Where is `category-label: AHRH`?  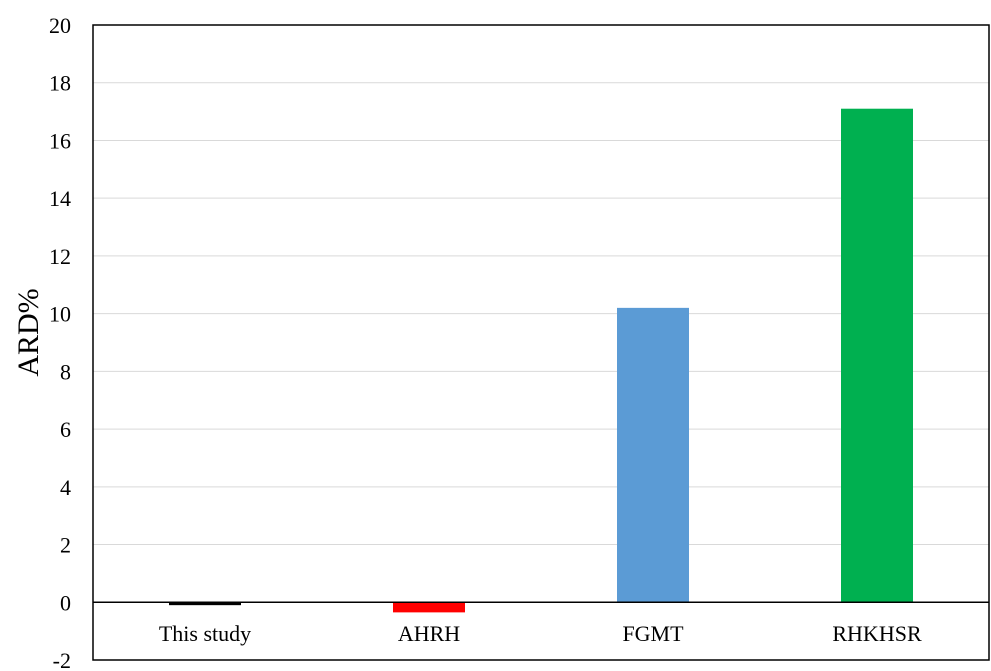
category-label: AHRH is located at coordinates (429, 633).